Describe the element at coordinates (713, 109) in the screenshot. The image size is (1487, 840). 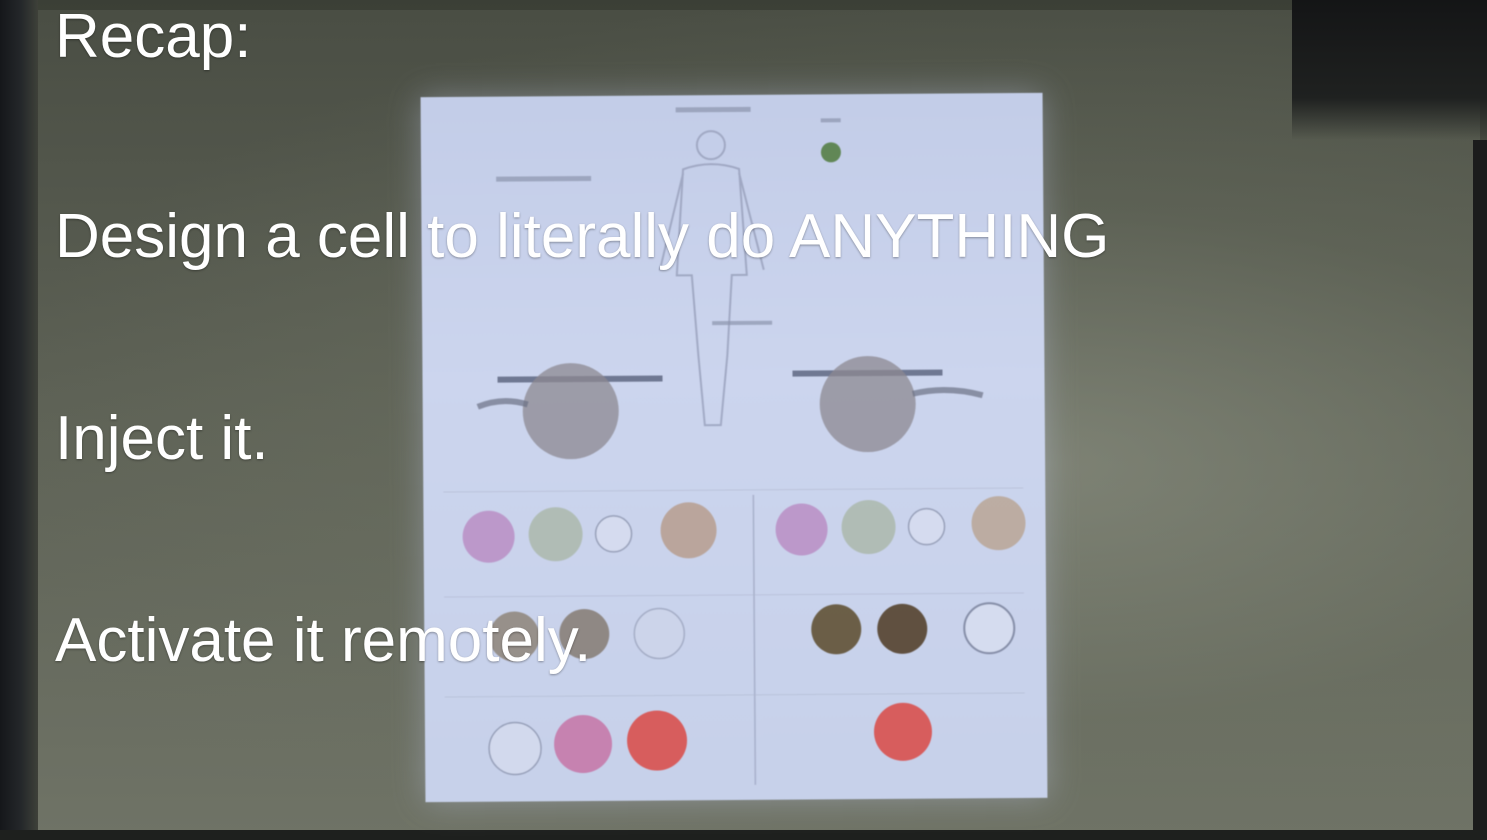
I see `slide-header-mark` at that location.